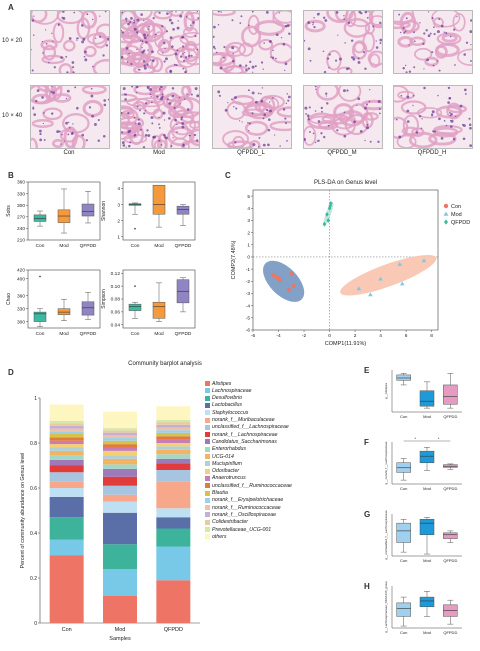 The width and height of the screenshot is (480, 651). What do you see at coordinates (225, 478) in the screenshot?
I see `legend-item: Anaerotruncus` at bounding box center [225, 478].